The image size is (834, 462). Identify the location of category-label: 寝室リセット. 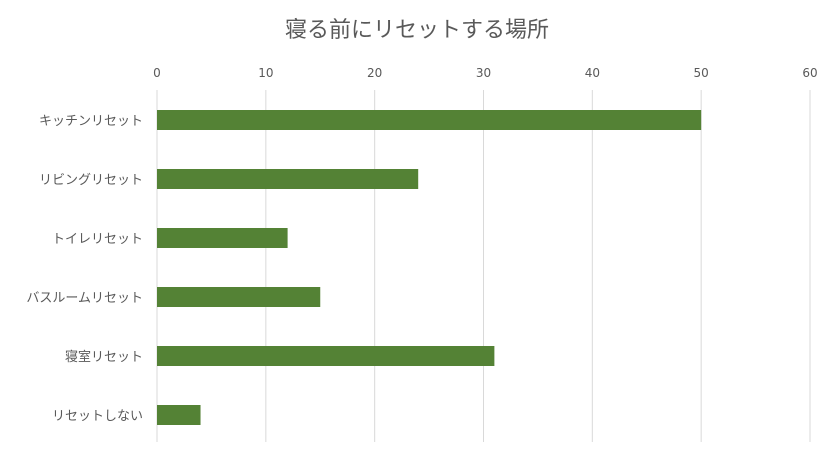
(104, 357).